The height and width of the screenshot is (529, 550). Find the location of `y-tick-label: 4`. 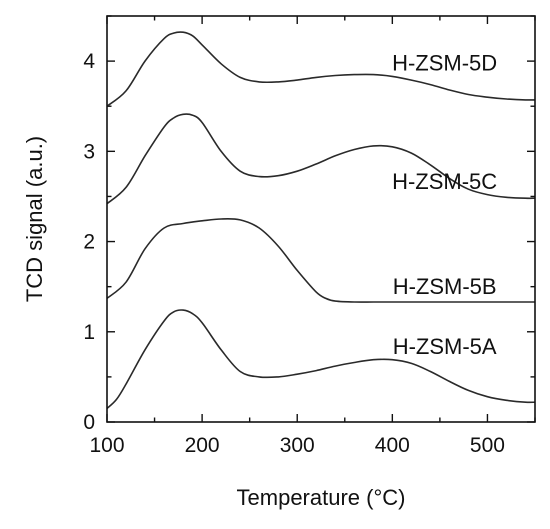

y-tick-label: 4 is located at coordinates (89, 61).